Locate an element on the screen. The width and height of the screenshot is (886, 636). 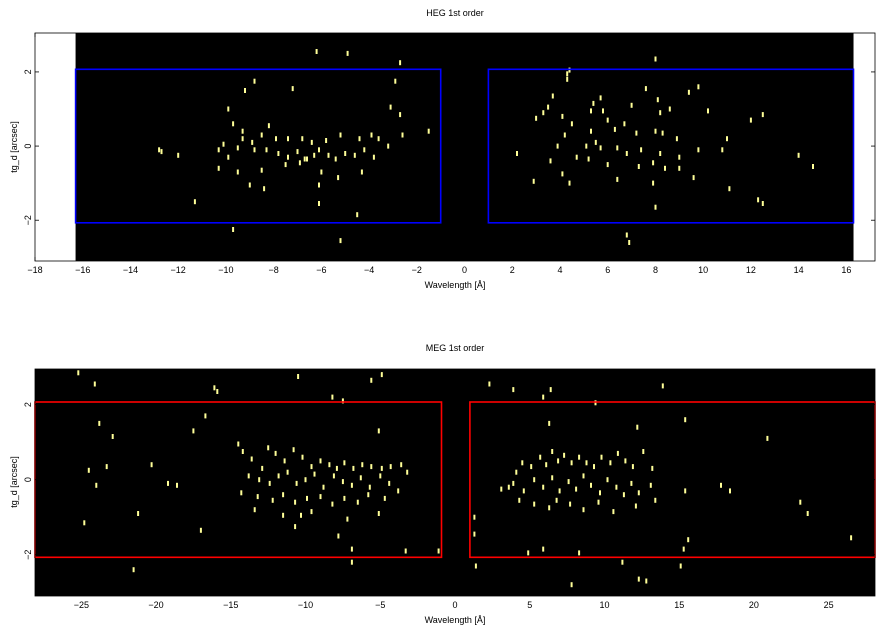
meg-x-tick-label: −15 is located at coordinates (230, 605).